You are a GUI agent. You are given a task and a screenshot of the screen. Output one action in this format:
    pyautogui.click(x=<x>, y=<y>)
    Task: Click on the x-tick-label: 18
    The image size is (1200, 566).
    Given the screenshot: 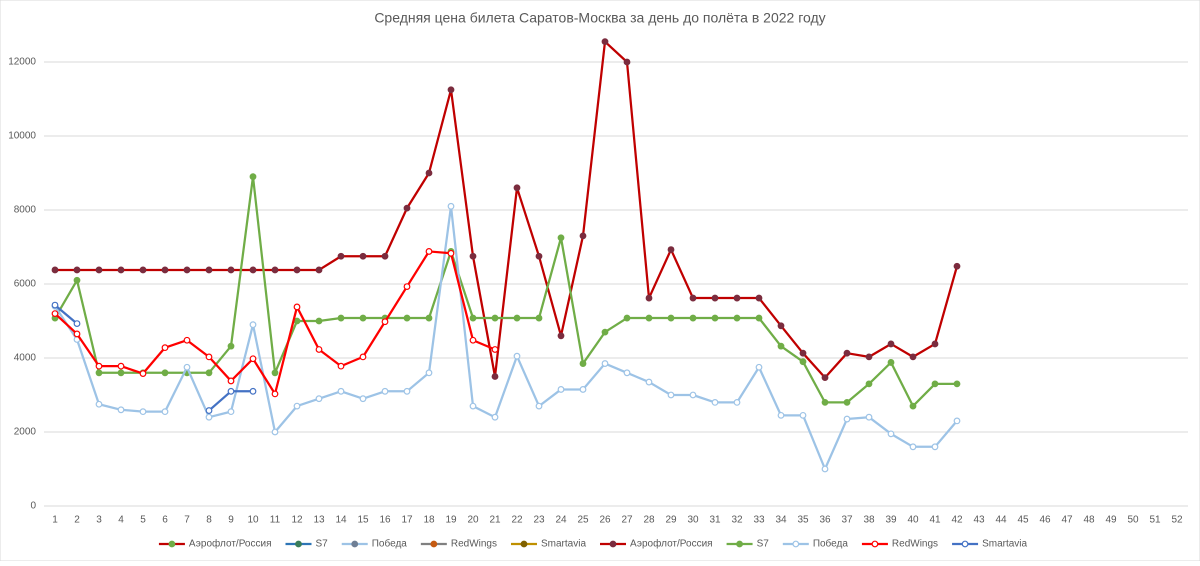 What is the action you would take?
    pyautogui.click(x=429, y=520)
    